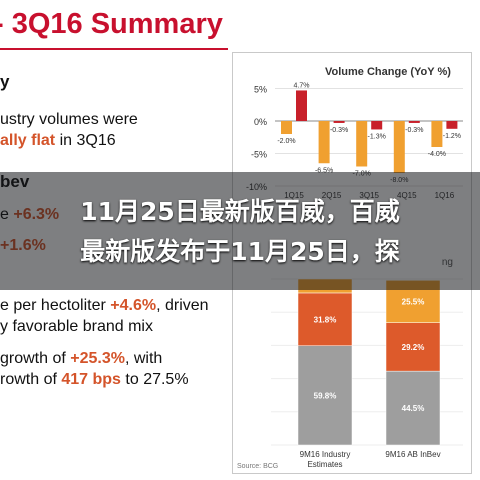 The width and height of the screenshot is (480, 480). What do you see at coordinates (260, 122) in the screenshot?
I see `y-tick-label: 0%` at bounding box center [260, 122].